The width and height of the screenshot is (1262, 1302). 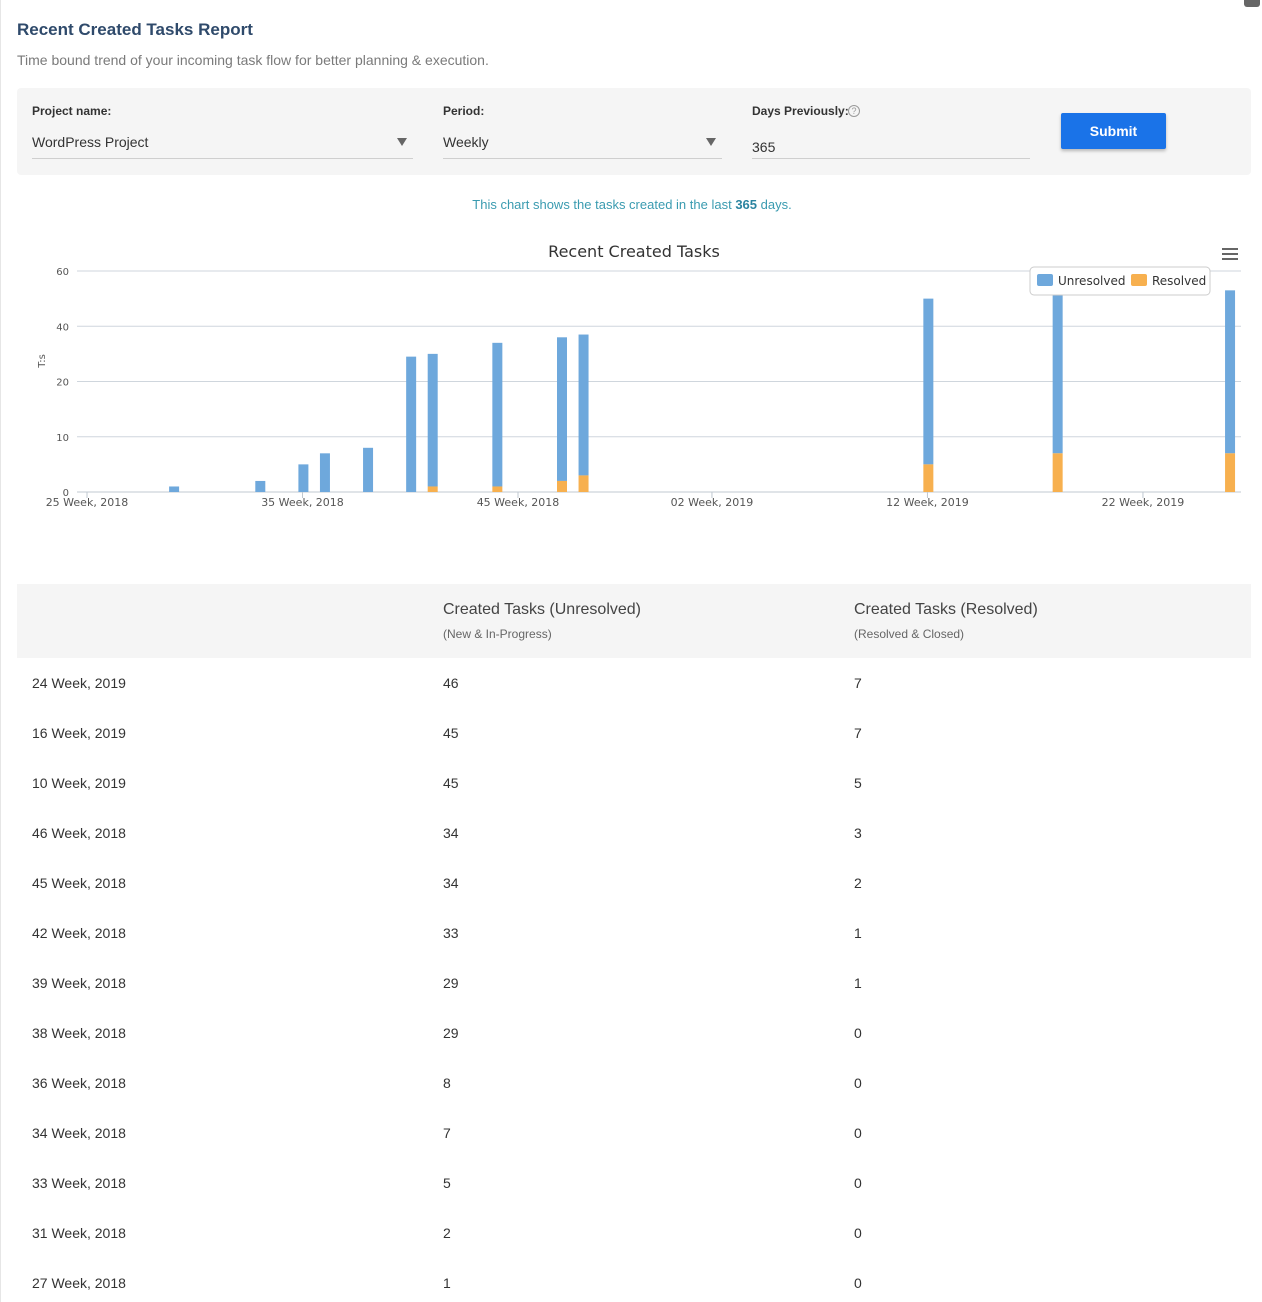 I want to click on row-week-cell: 24 Week, 2019, so click(x=79, y=683).